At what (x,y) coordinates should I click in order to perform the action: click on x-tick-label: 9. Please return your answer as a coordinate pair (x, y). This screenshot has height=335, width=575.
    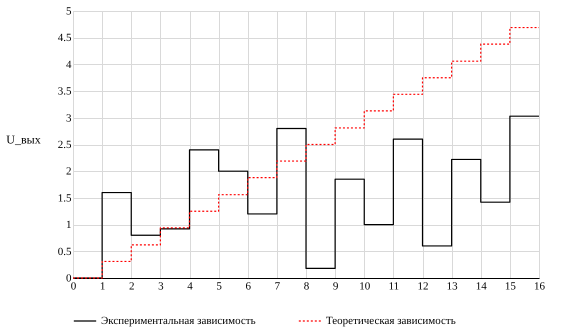
    Looking at the image, I should click on (335, 286).